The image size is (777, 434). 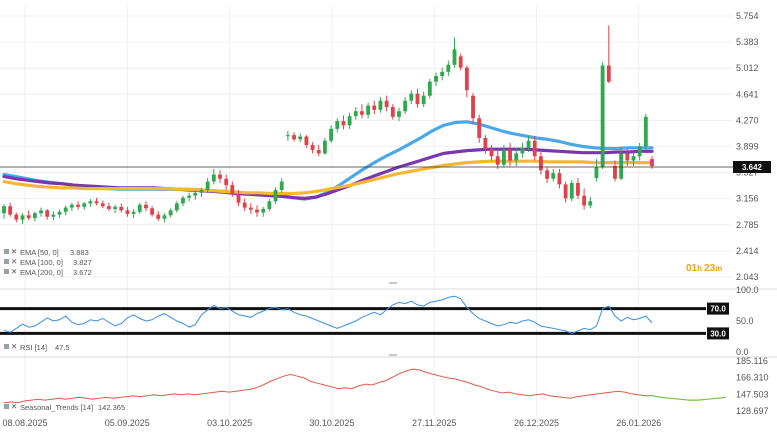 I want to click on legend-ema-200: ✕ EMA [200, 0] 3.672, so click(x=48, y=272).